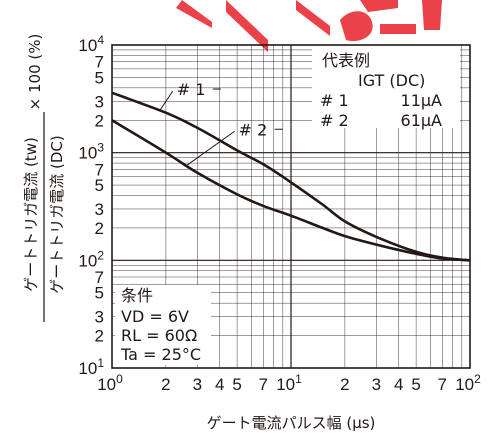 The height and width of the screenshot is (443, 488). Describe the element at coordinates (91, 44) in the screenshot. I see `y-tick-label: 10⁴` at that location.